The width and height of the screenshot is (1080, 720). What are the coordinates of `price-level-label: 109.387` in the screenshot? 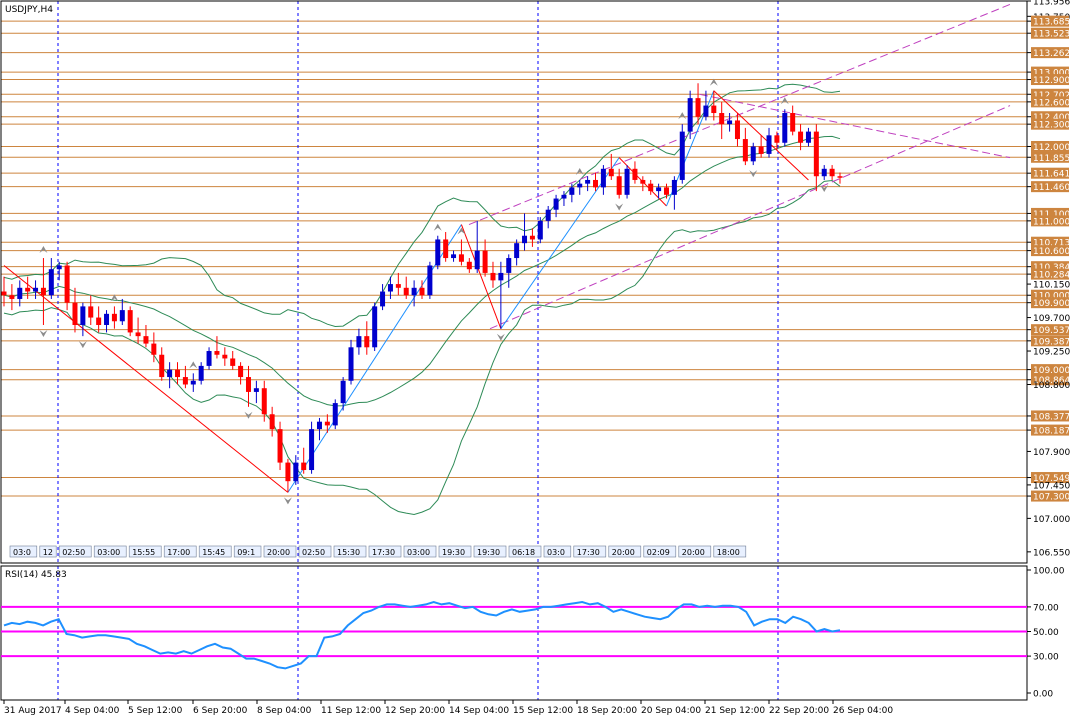 It's located at (1051, 342).